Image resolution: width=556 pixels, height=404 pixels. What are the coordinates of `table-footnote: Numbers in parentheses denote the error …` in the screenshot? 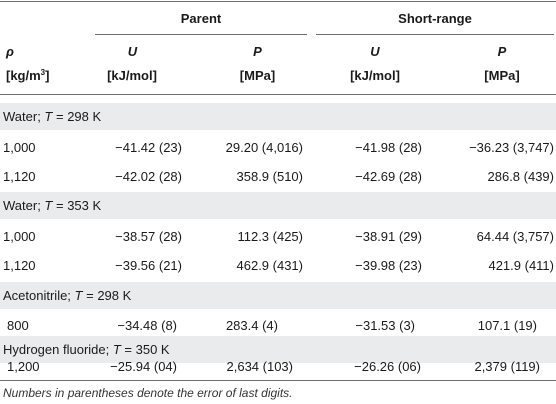 It's located at (148, 393).